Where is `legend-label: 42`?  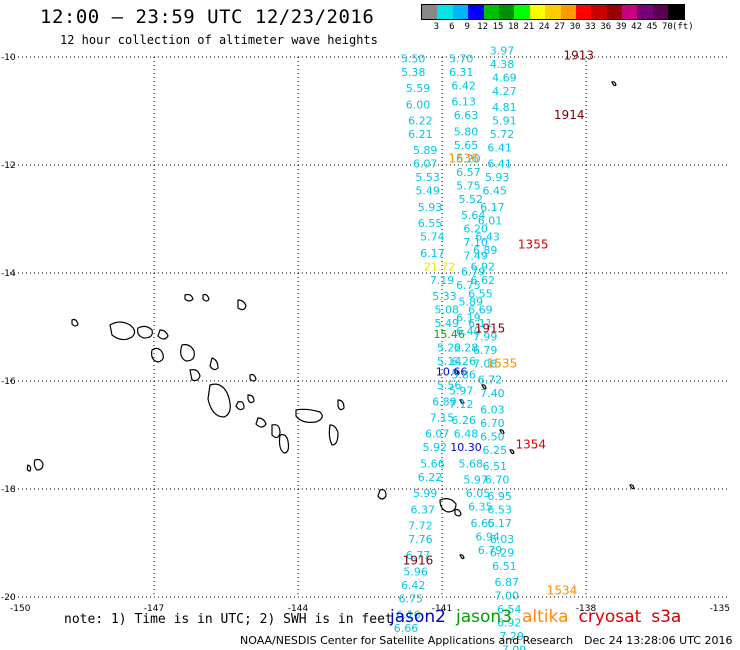 legend-label: 42 is located at coordinates (637, 27).